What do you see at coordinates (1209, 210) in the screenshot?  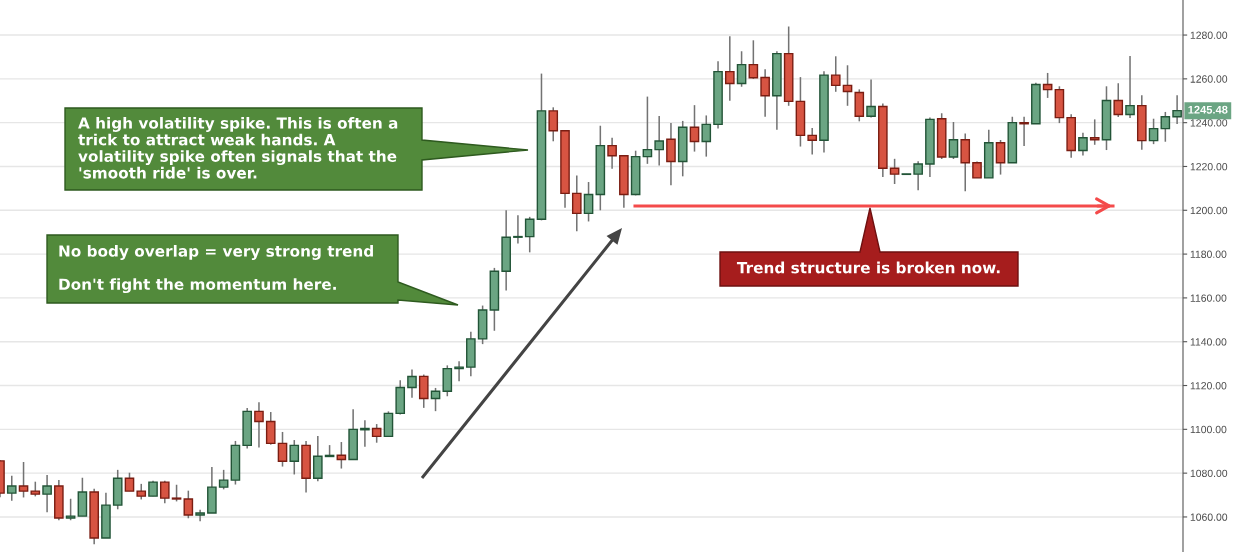 I see `y-tick-label: 1200.00` at bounding box center [1209, 210].